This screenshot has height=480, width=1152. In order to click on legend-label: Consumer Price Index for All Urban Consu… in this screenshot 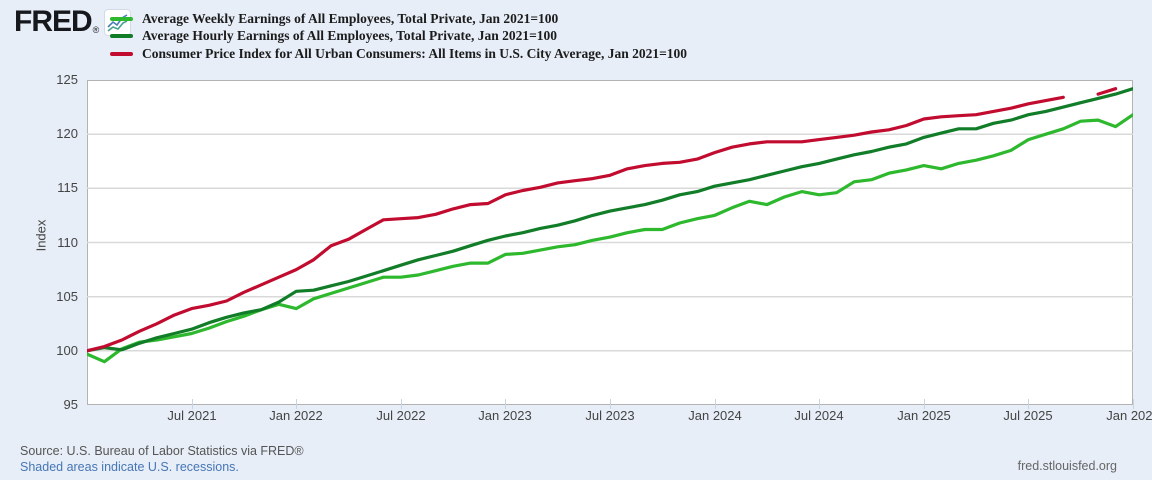, I will do `click(415, 53)`.